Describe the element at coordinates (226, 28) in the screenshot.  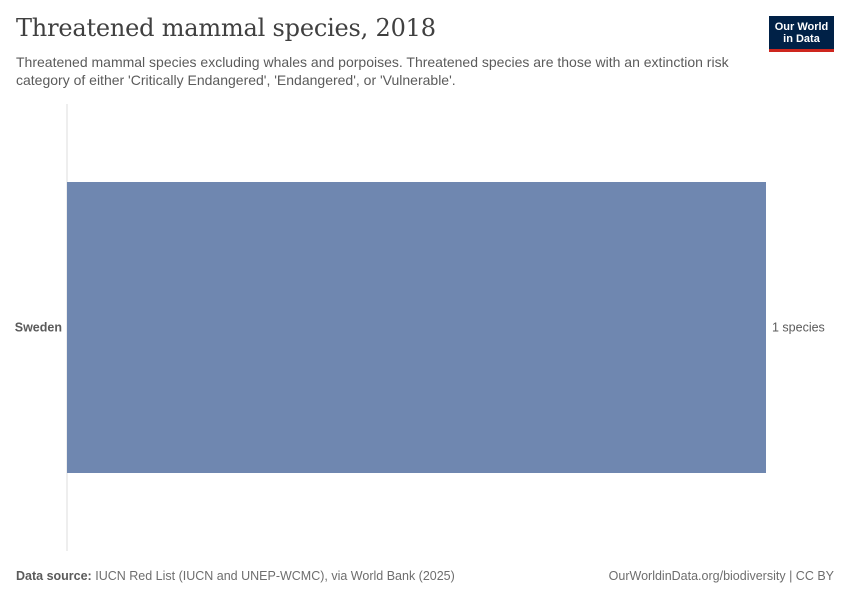
I see `chart-title: Threatened mammal species, 2018` at that location.